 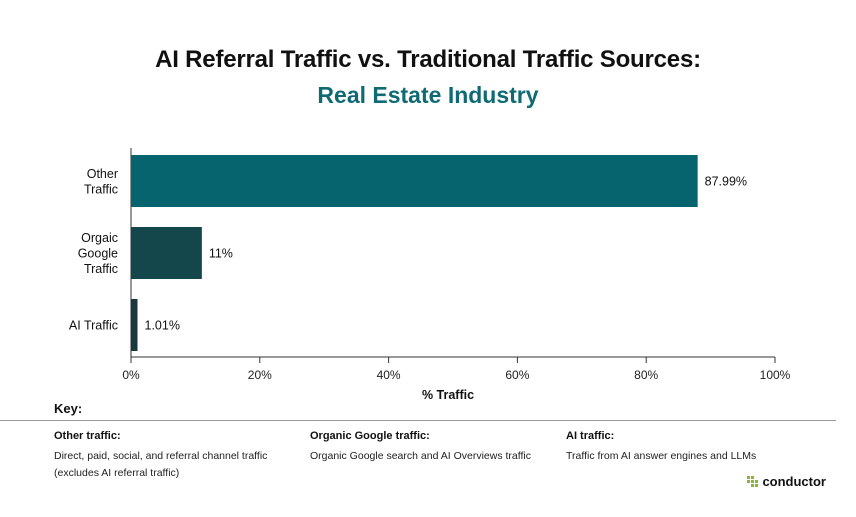 I want to click on category-label: Other, so click(x=102, y=174).